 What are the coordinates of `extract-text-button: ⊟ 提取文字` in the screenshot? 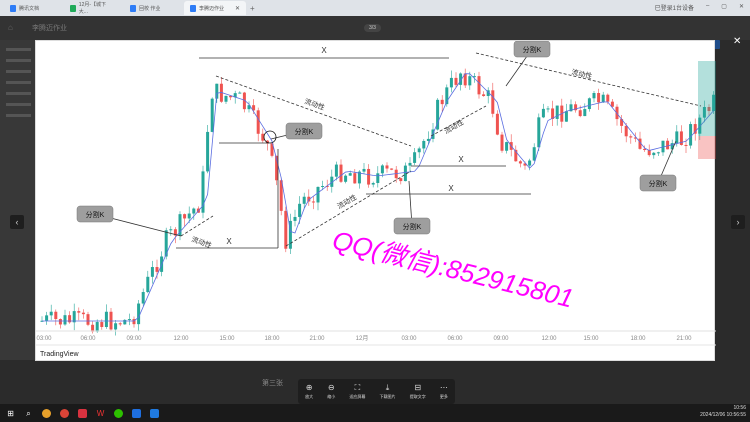 It's located at (417, 390).